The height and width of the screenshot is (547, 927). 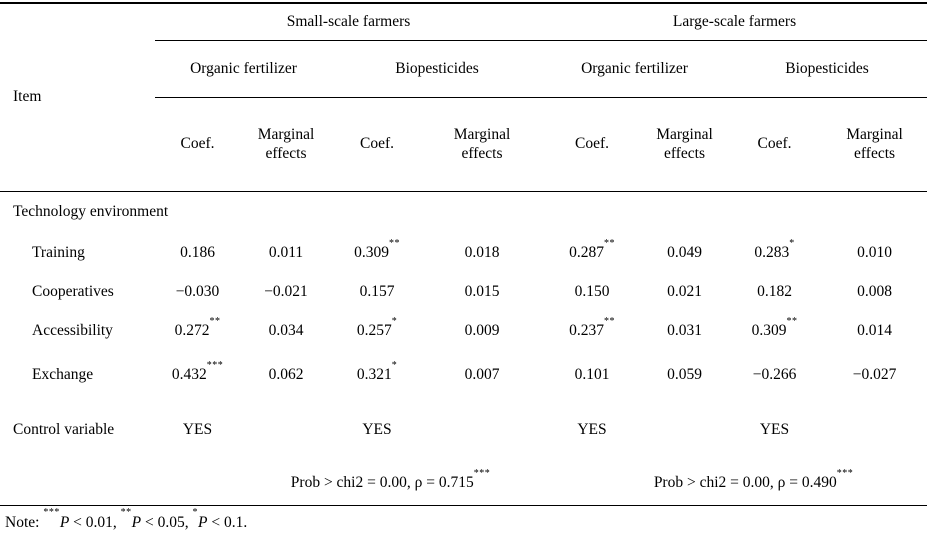 I want to click on measure-header-label: Marginal effects, so click(x=874, y=143).